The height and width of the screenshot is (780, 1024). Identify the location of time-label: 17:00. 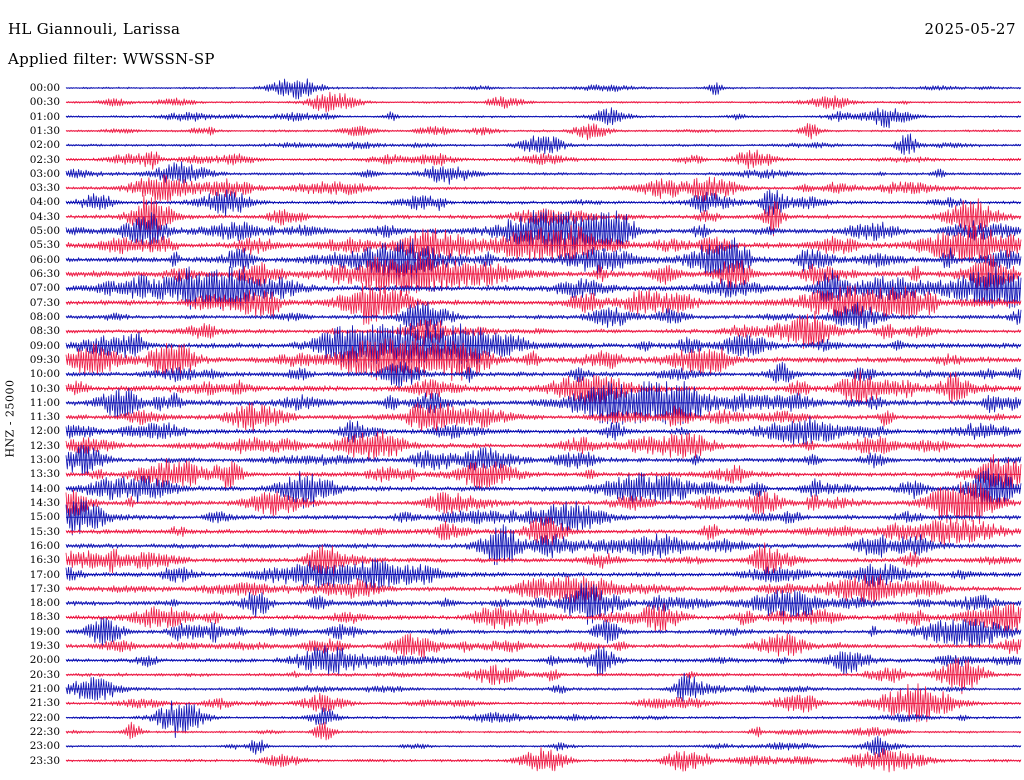
(44, 574).